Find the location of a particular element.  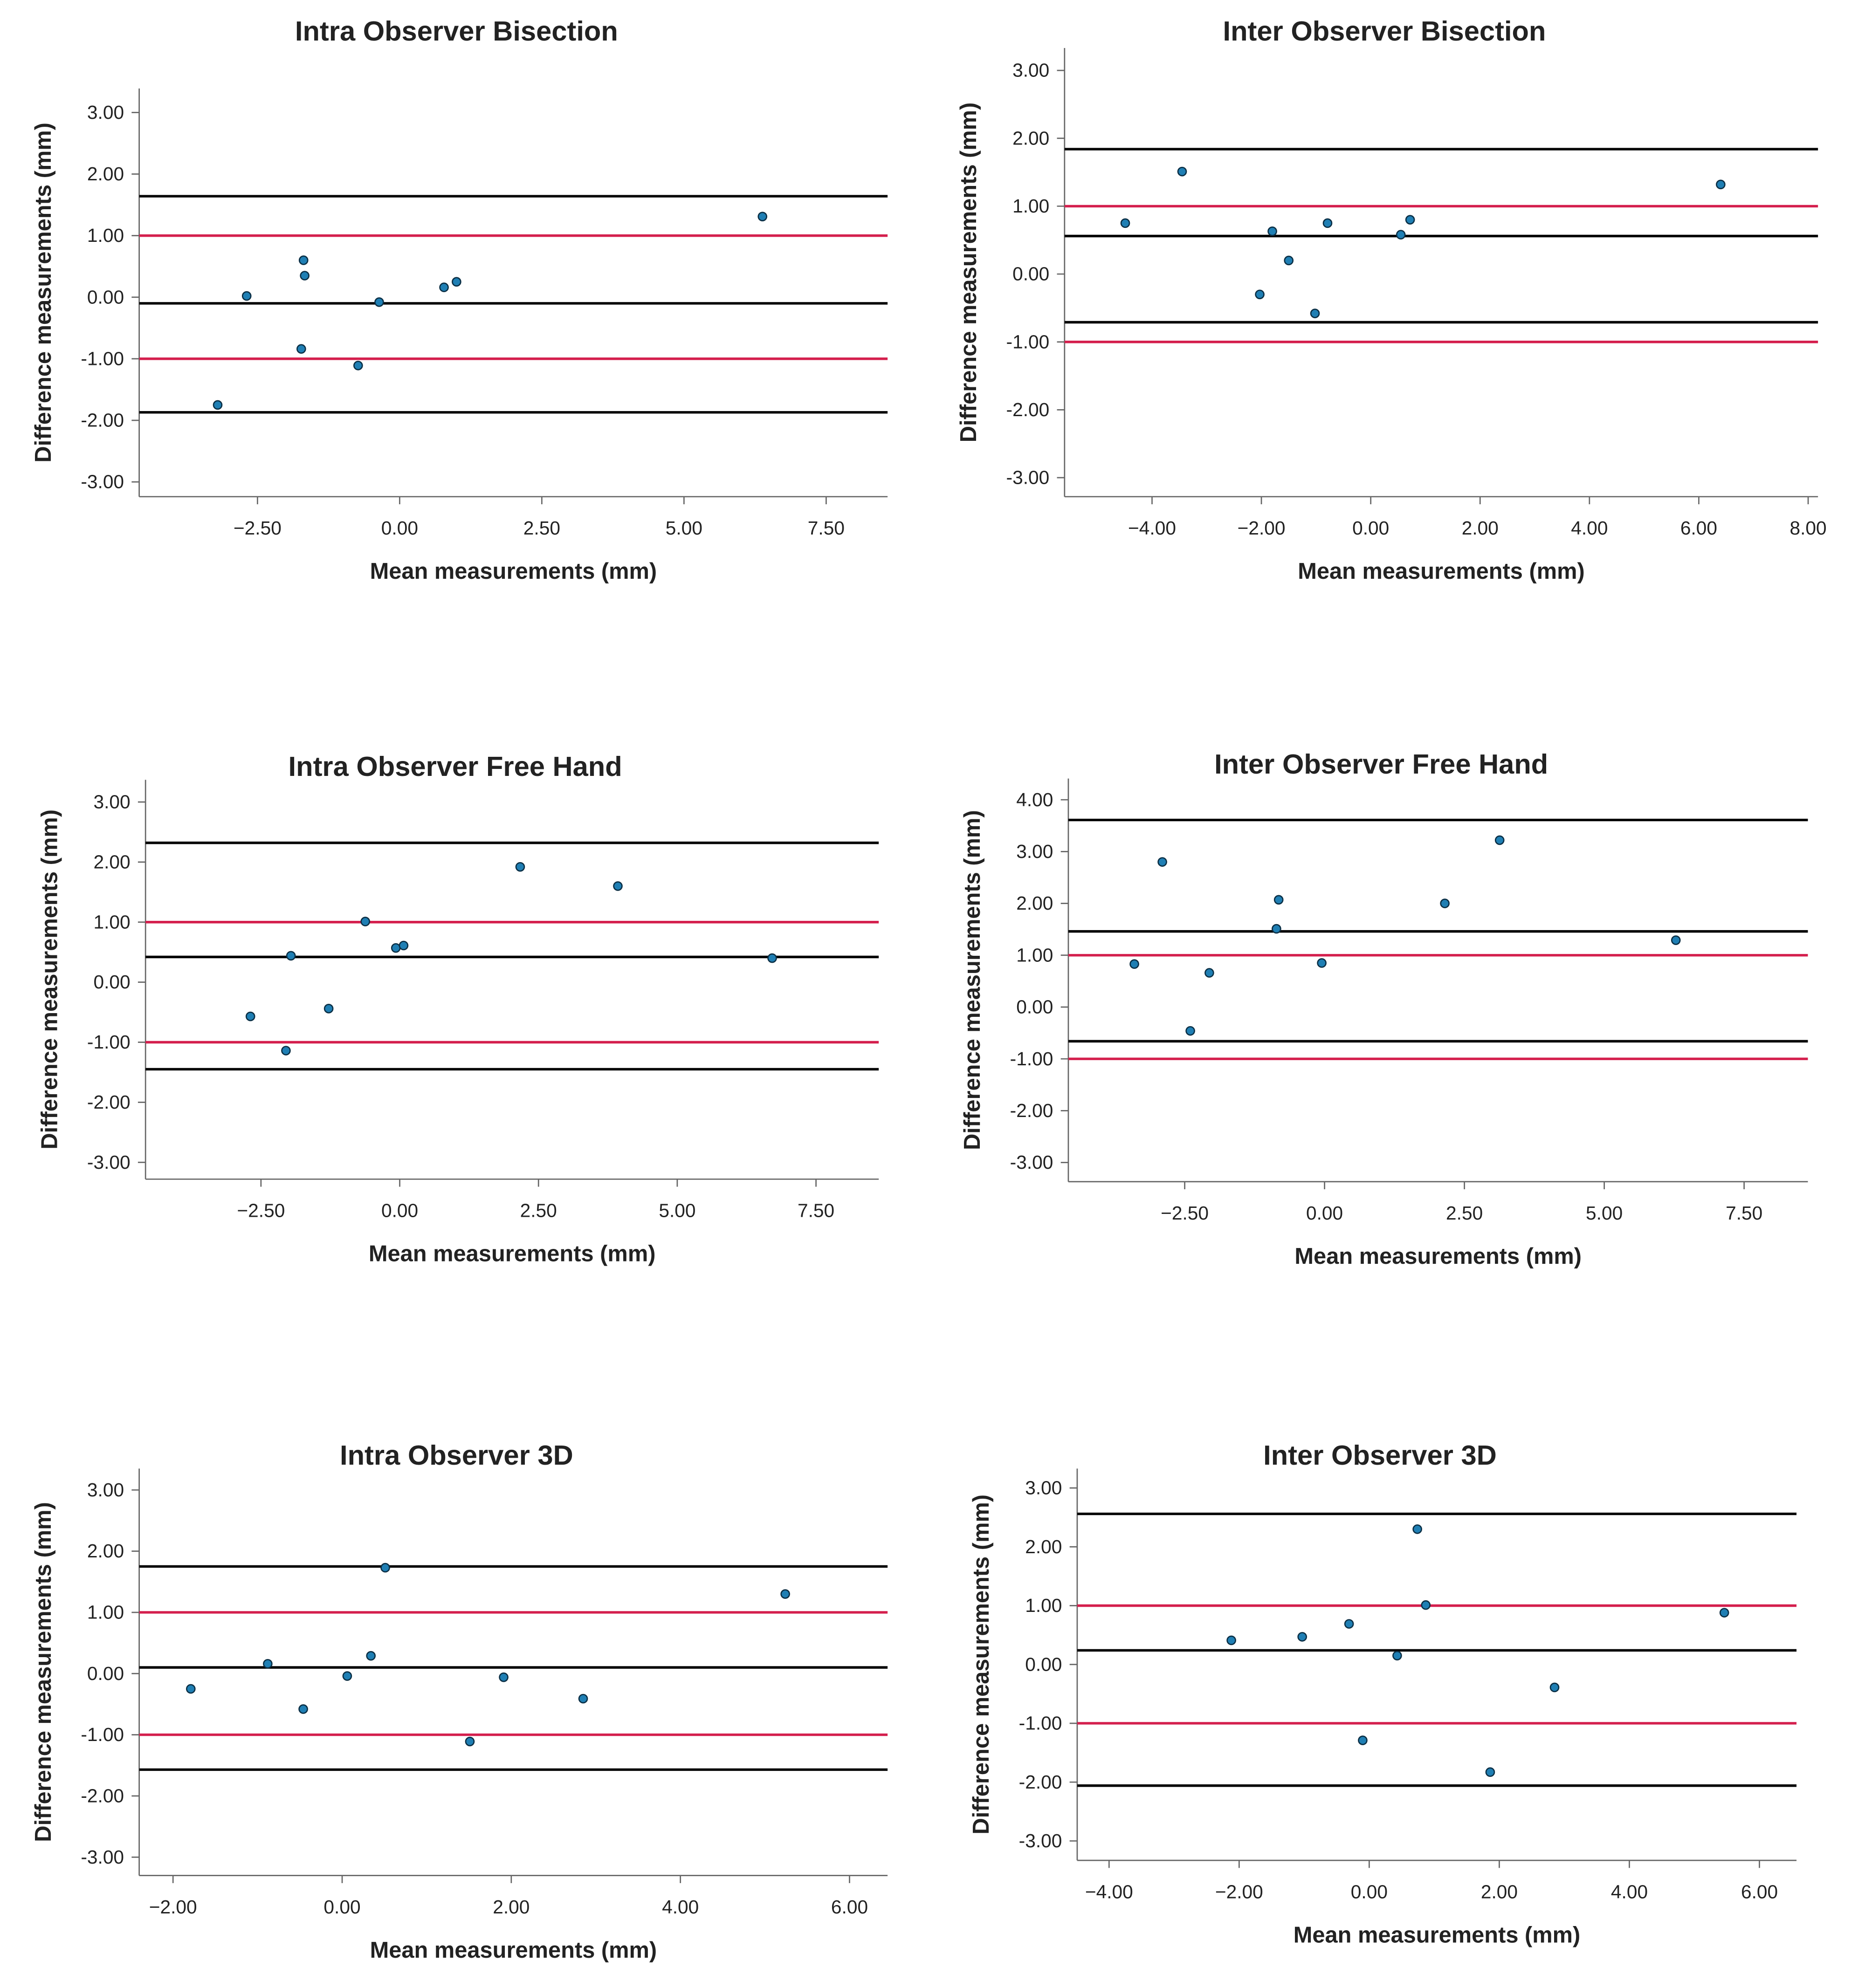

chart-title: Intra Observer Bisection is located at coordinates (456, 31).